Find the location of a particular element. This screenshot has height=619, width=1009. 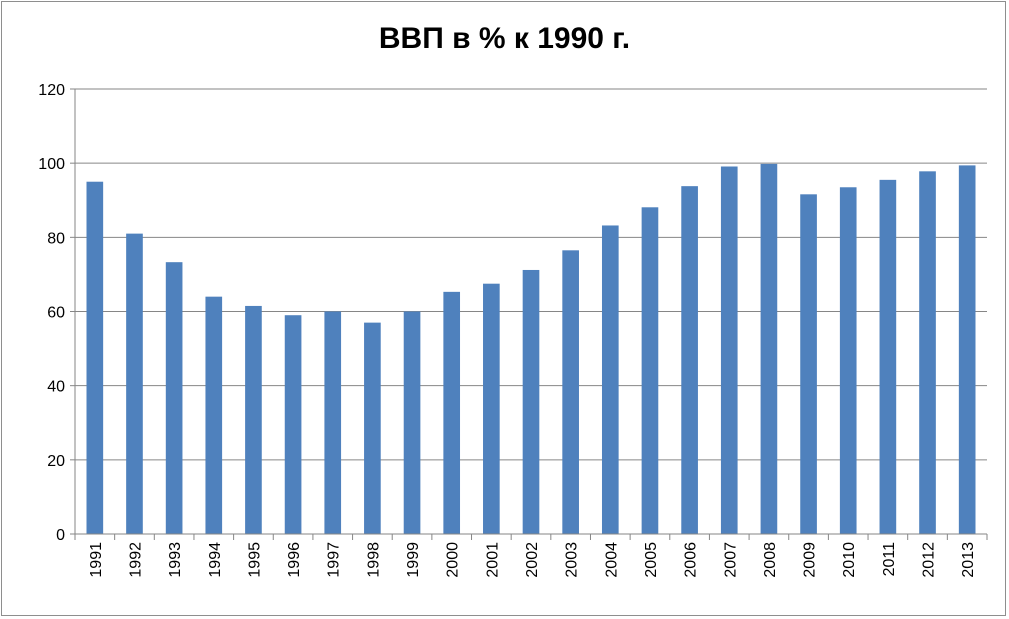

y-tick-label: 60 is located at coordinates (56, 313).